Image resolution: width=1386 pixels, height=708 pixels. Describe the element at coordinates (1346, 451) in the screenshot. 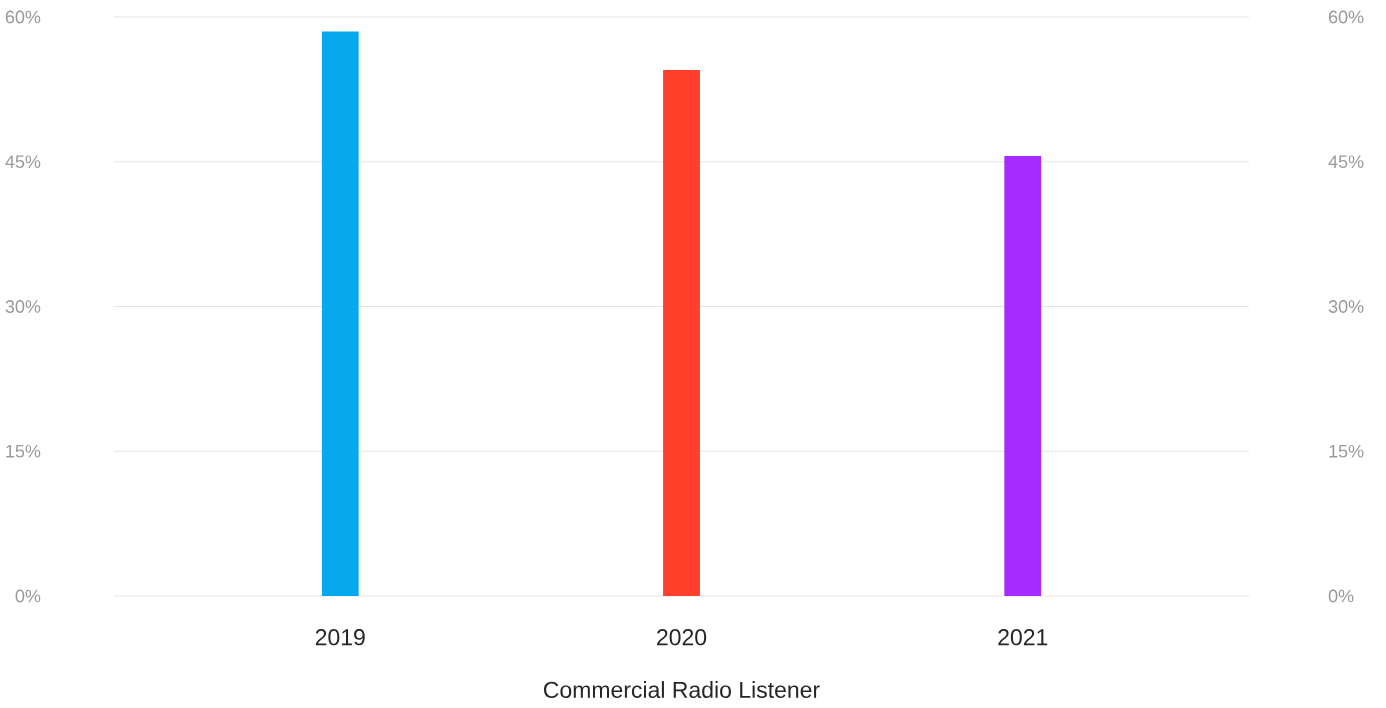

I see `y2-tick-label: 15%` at that location.